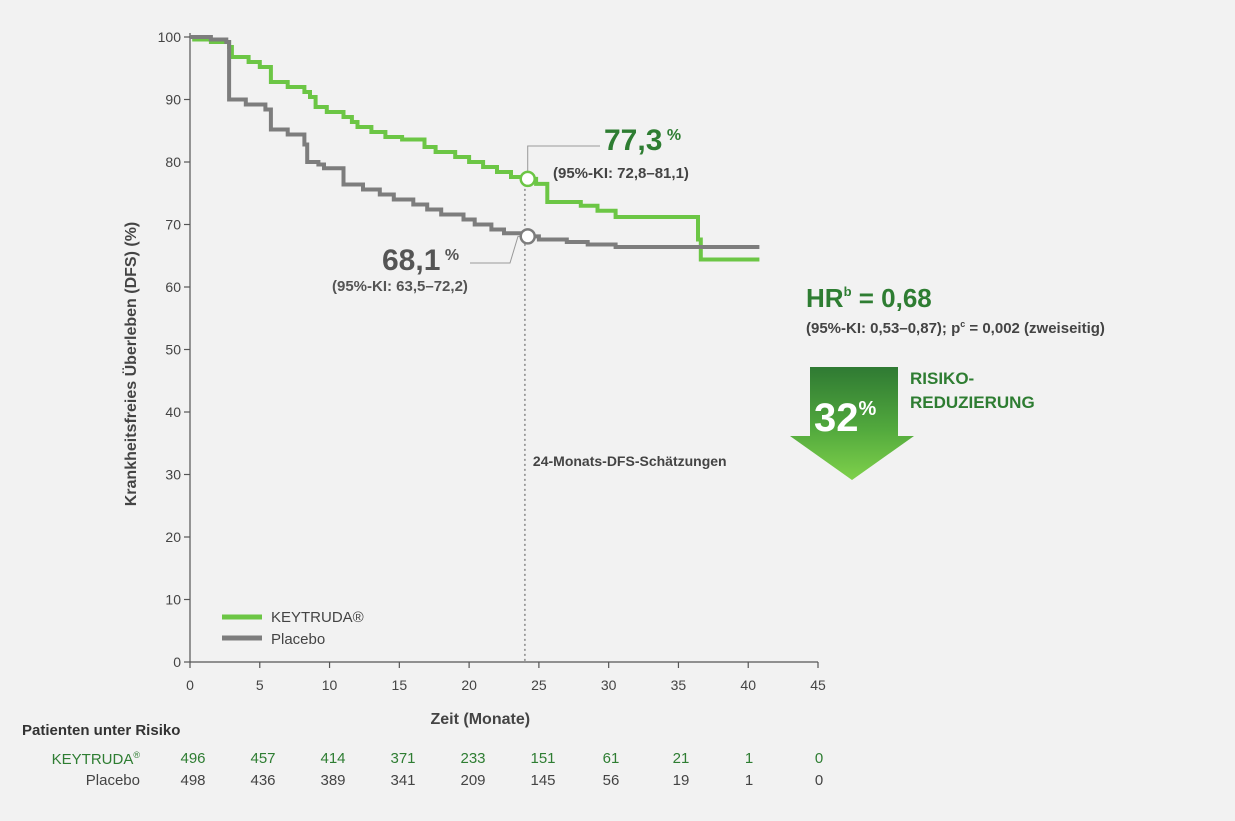  I want to click on risk-table-cell: 19, so click(681, 780).